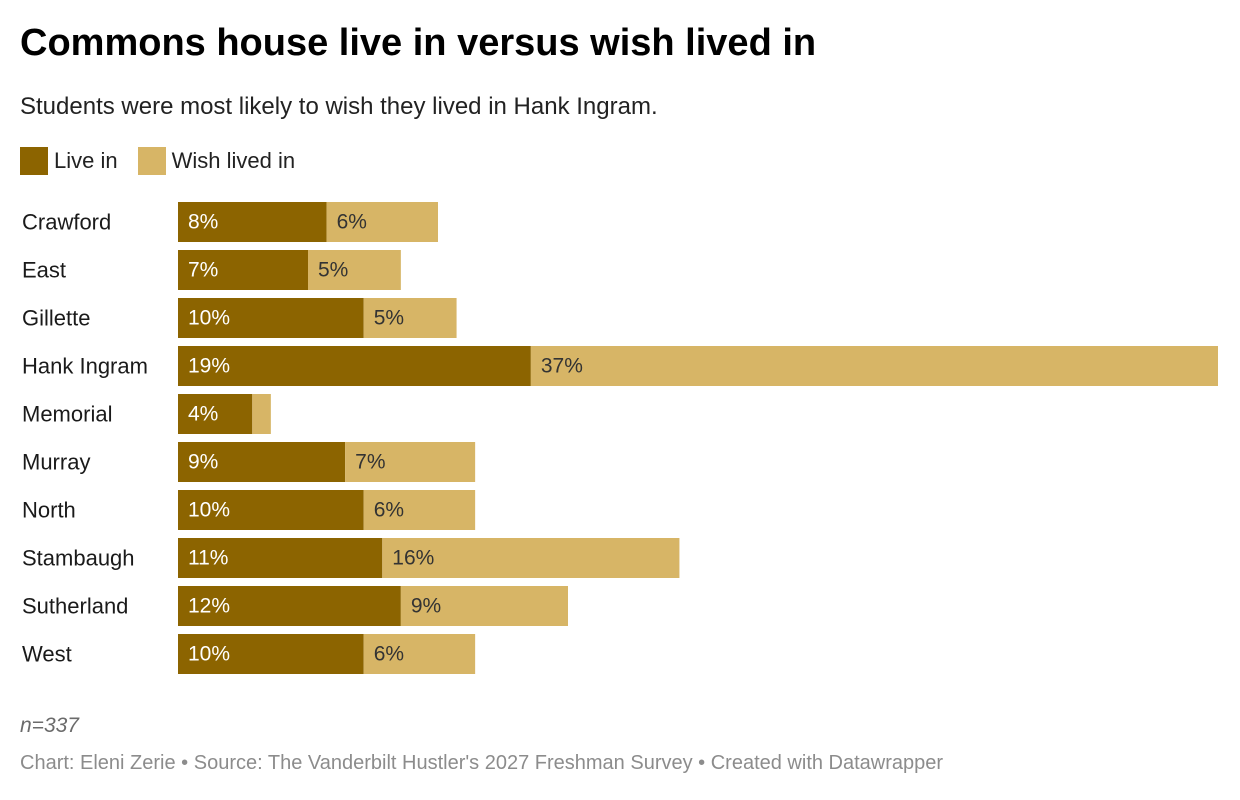 This screenshot has width=1240, height=800. I want to click on bar-live-in-west, so click(271, 654).